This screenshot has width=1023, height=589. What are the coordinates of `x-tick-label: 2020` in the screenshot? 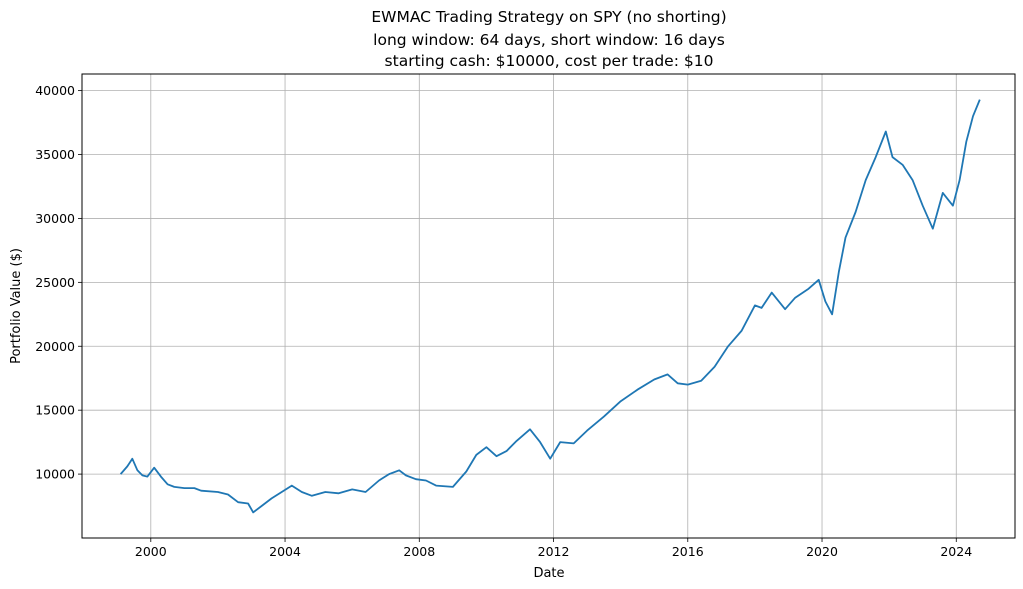 It's located at (822, 551).